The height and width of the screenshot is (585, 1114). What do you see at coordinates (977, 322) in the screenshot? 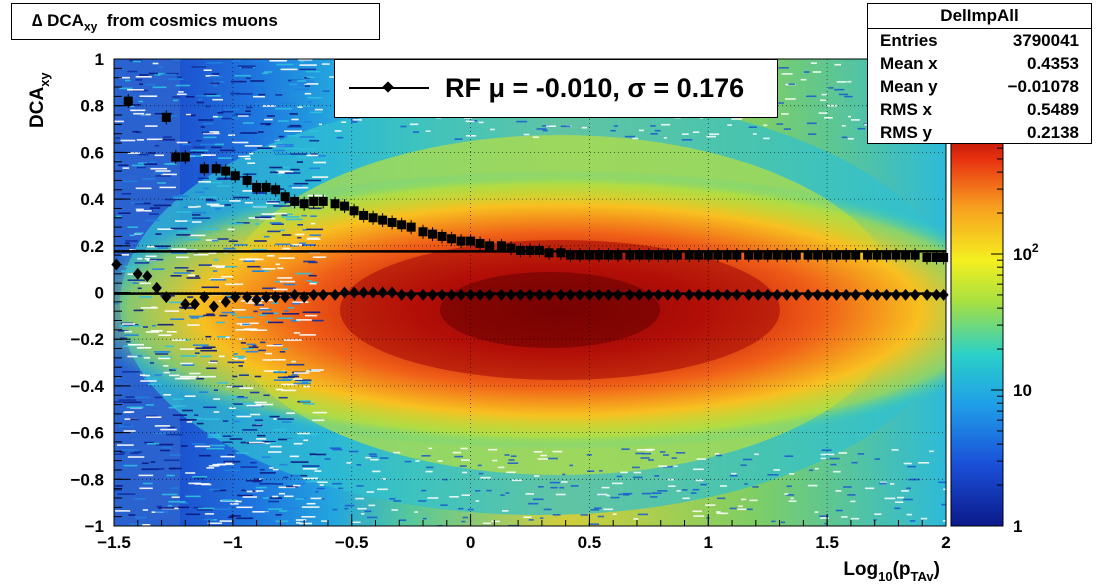
I see `color-bar` at bounding box center [977, 322].